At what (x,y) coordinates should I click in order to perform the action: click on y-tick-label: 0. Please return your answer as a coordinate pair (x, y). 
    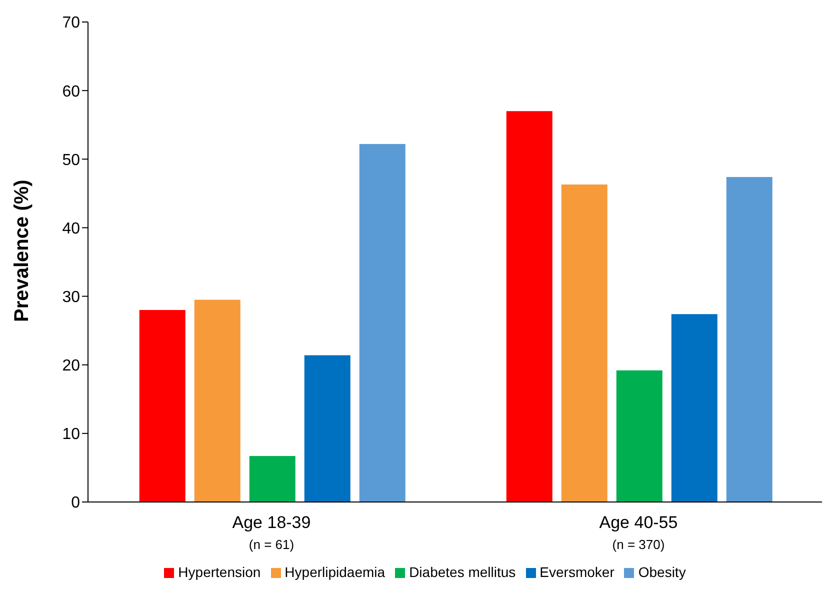
    Looking at the image, I should click on (75, 503).